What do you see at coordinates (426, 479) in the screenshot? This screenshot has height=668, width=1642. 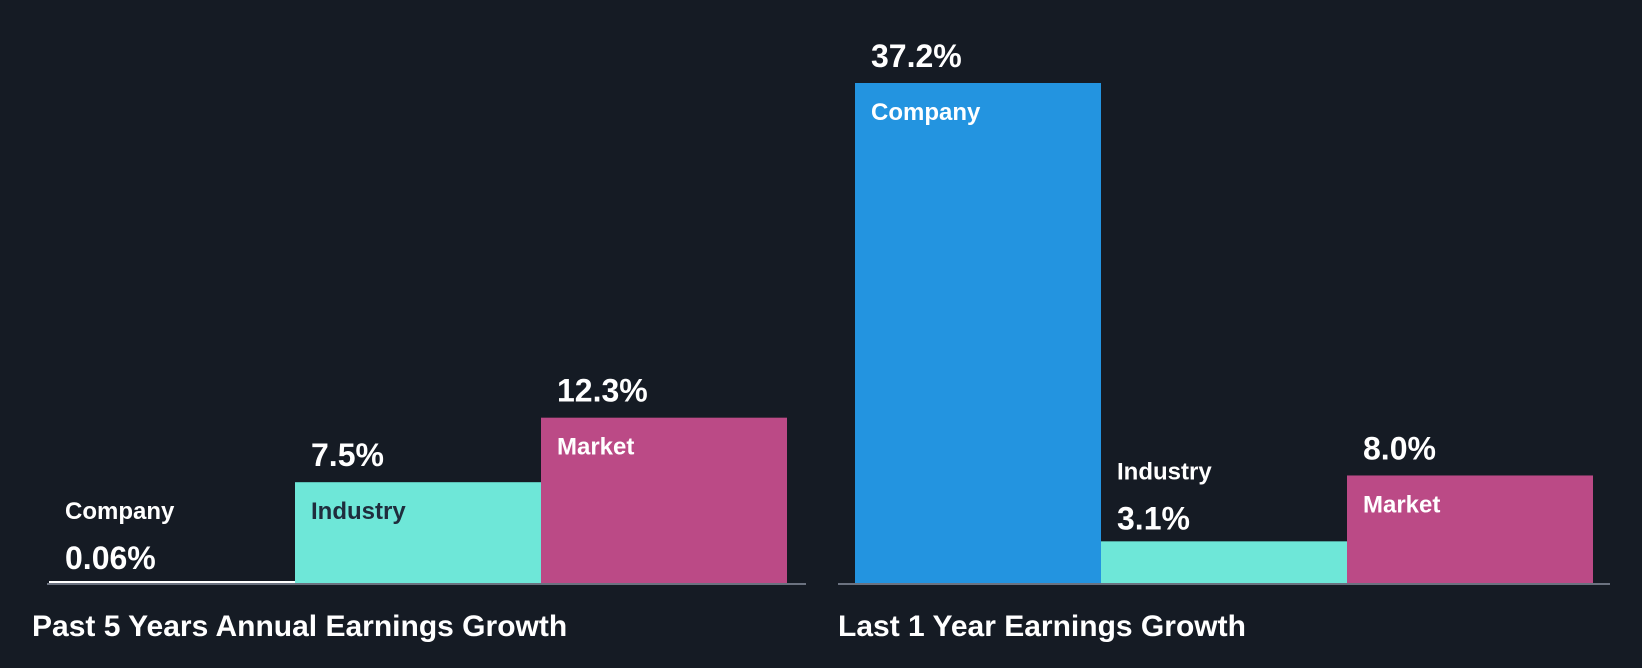 I see `panel-past-5-years: Company 0.06% Industry 7.5% Market 12.3%` at bounding box center [426, 479].